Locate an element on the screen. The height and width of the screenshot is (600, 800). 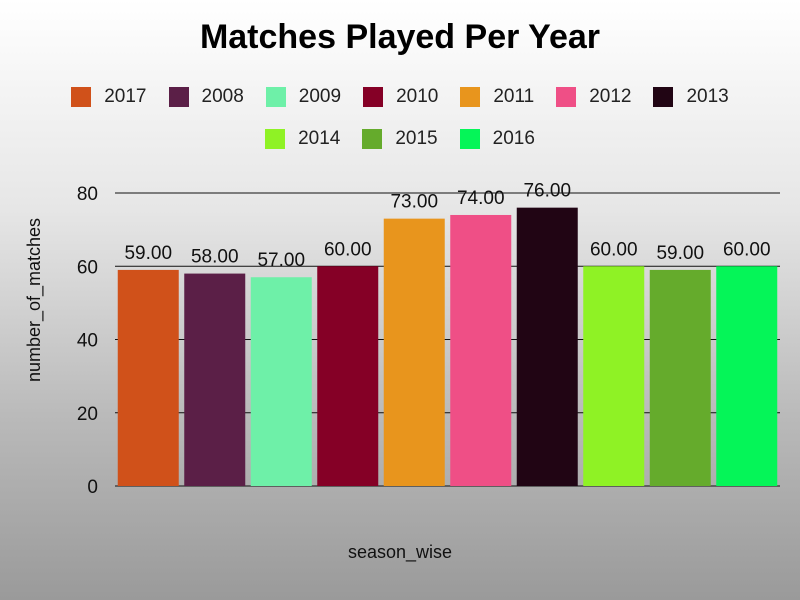
legend-label: 2013 is located at coordinates (707, 96).